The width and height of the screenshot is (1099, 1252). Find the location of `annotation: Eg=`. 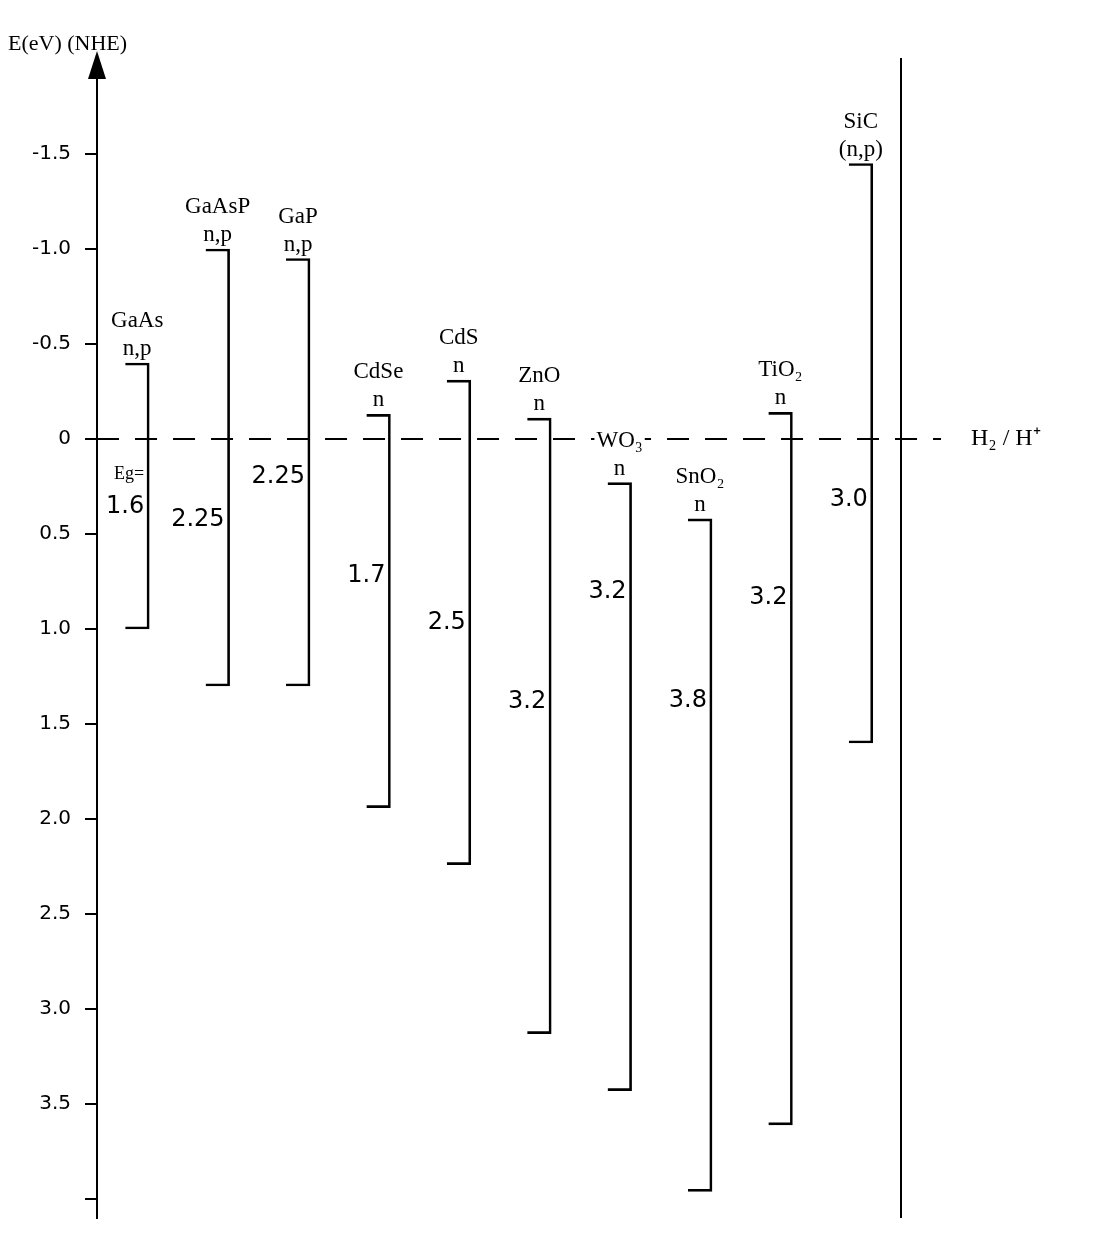

annotation: Eg= is located at coordinates (129, 473).